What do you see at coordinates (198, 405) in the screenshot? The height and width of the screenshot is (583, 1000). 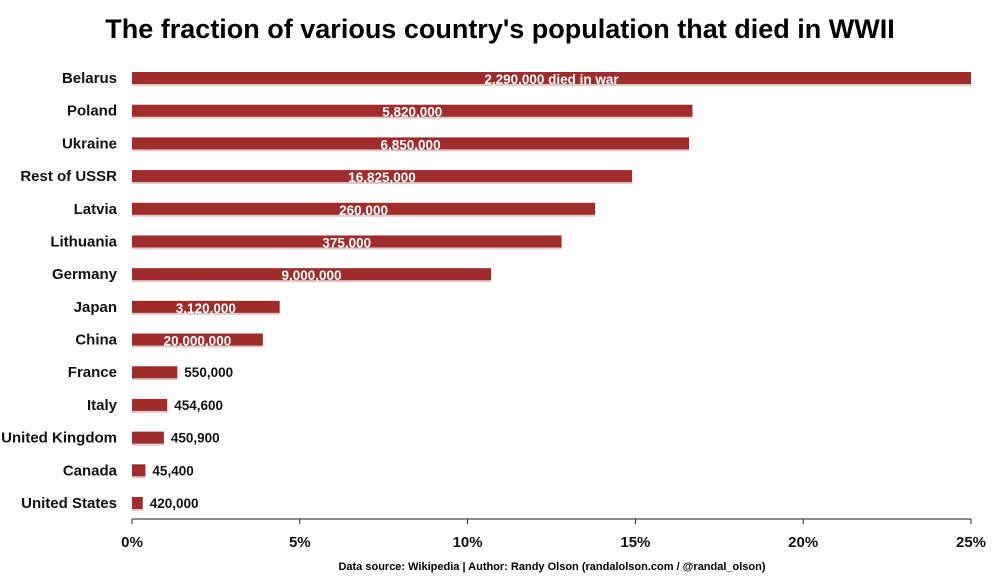 I see `data-label: 454,600` at bounding box center [198, 405].